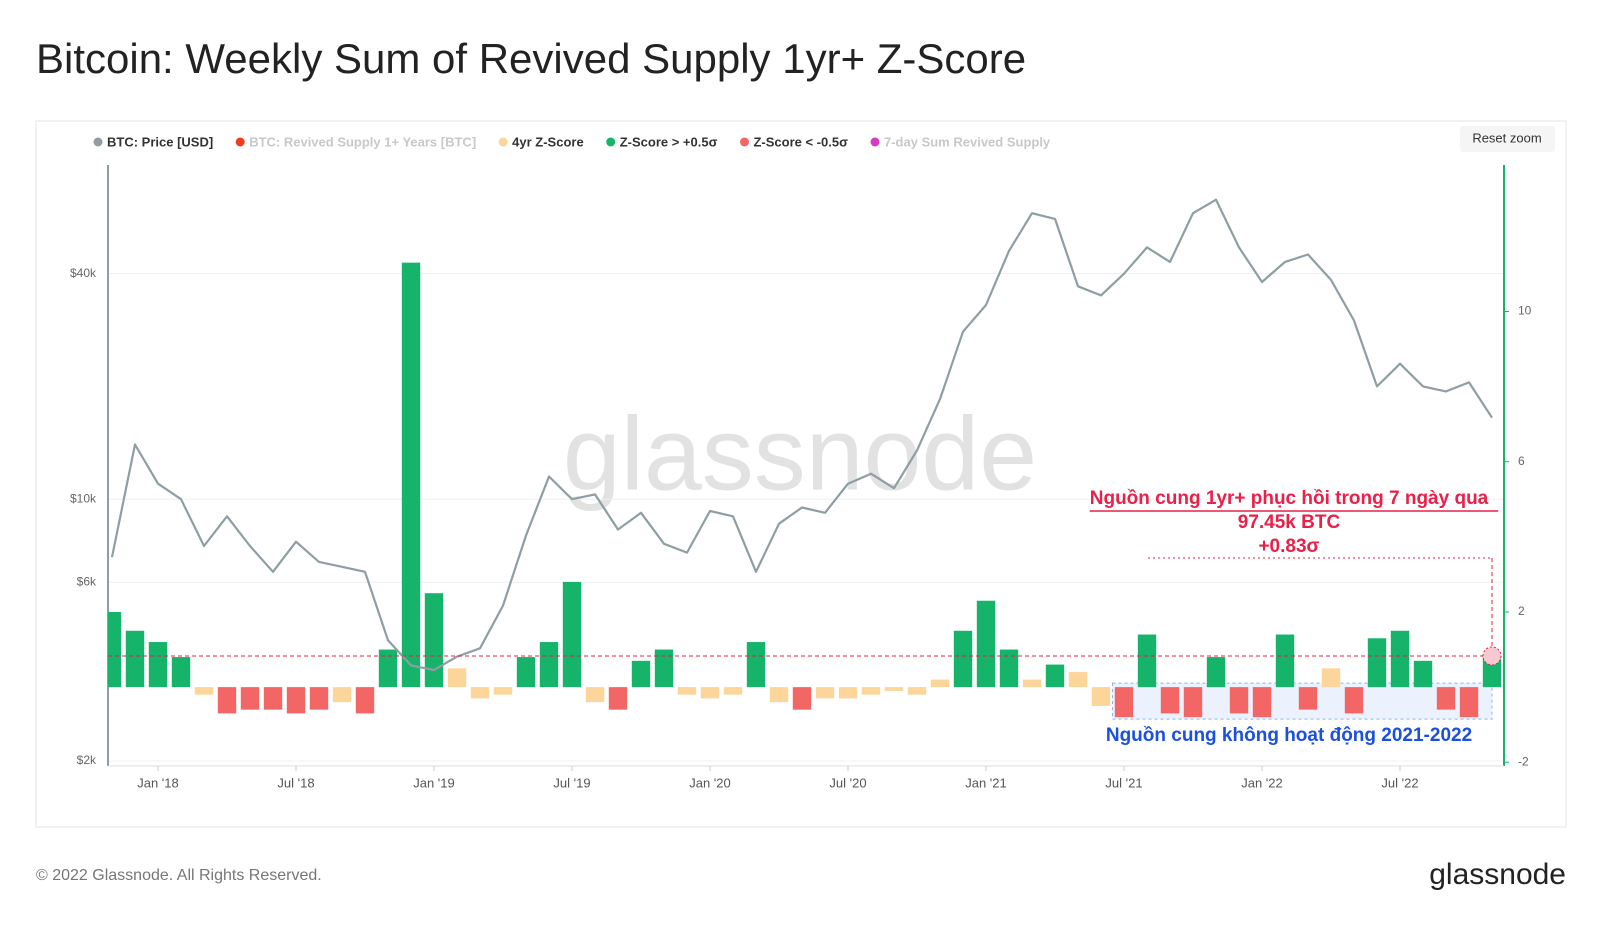 This screenshot has width=1600, height=927. What do you see at coordinates (87, 581) in the screenshot?
I see `y-tick-label: $6k` at bounding box center [87, 581].